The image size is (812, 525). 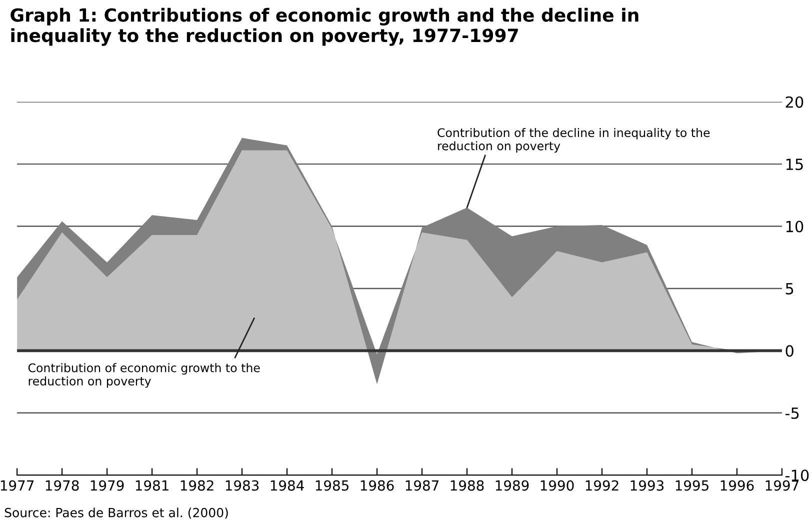 I want to click on x-tick-label: 1990, so click(x=557, y=485).